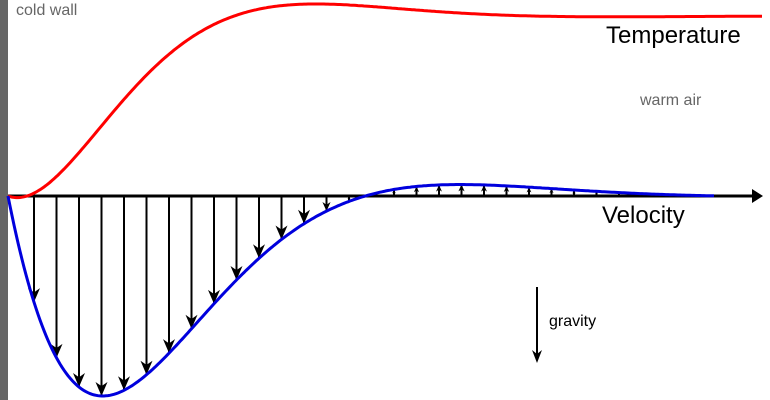  What do you see at coordinates (671, 100) in the screenshot?
I see `warm-air-label: warm air` at bounding box center [671, 100].